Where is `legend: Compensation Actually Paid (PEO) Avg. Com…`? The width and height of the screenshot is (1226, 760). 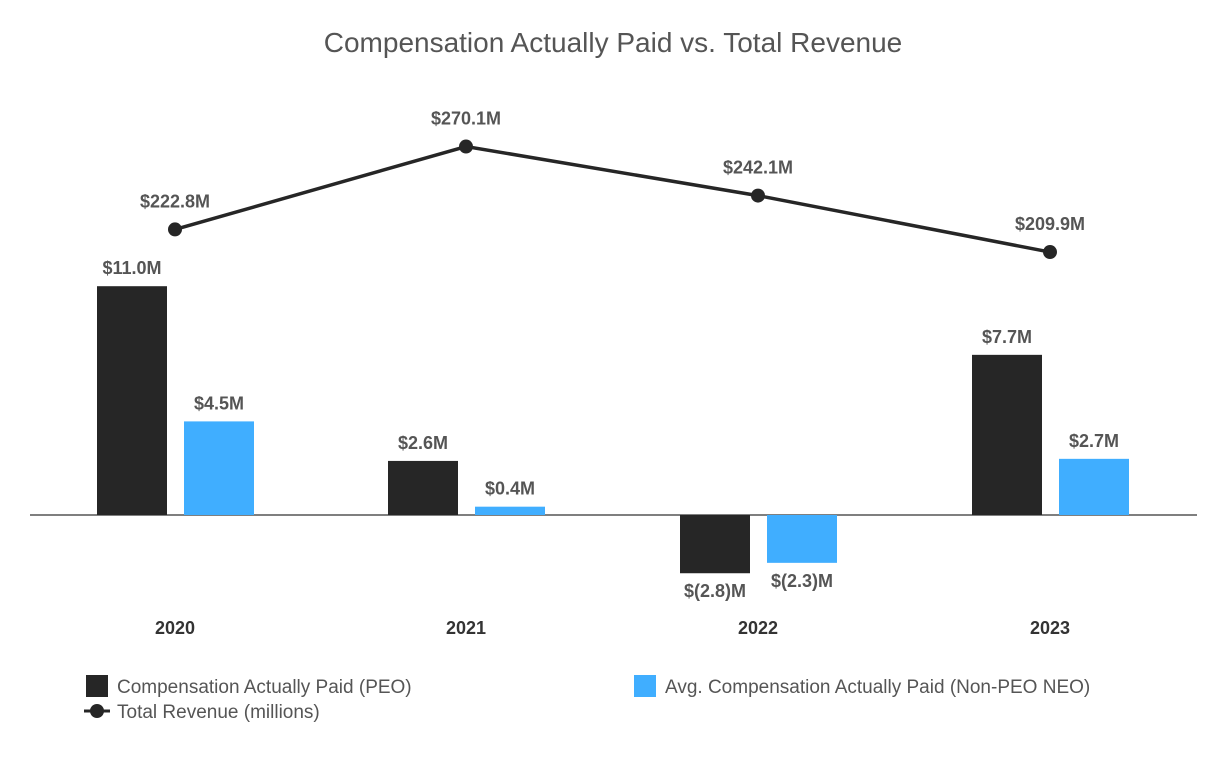 legend: Compensation Actually Paid (PEO) Avg. Com… is located at coordinates (587, 699).